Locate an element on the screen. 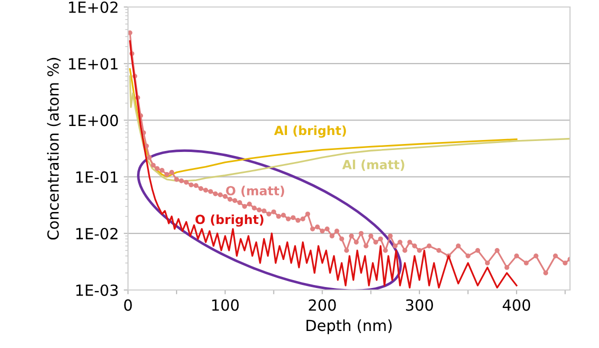 The width and height of the screenshot is (599, 348). y-tick-label: 1E+01 is located at coordinates (93, 64).